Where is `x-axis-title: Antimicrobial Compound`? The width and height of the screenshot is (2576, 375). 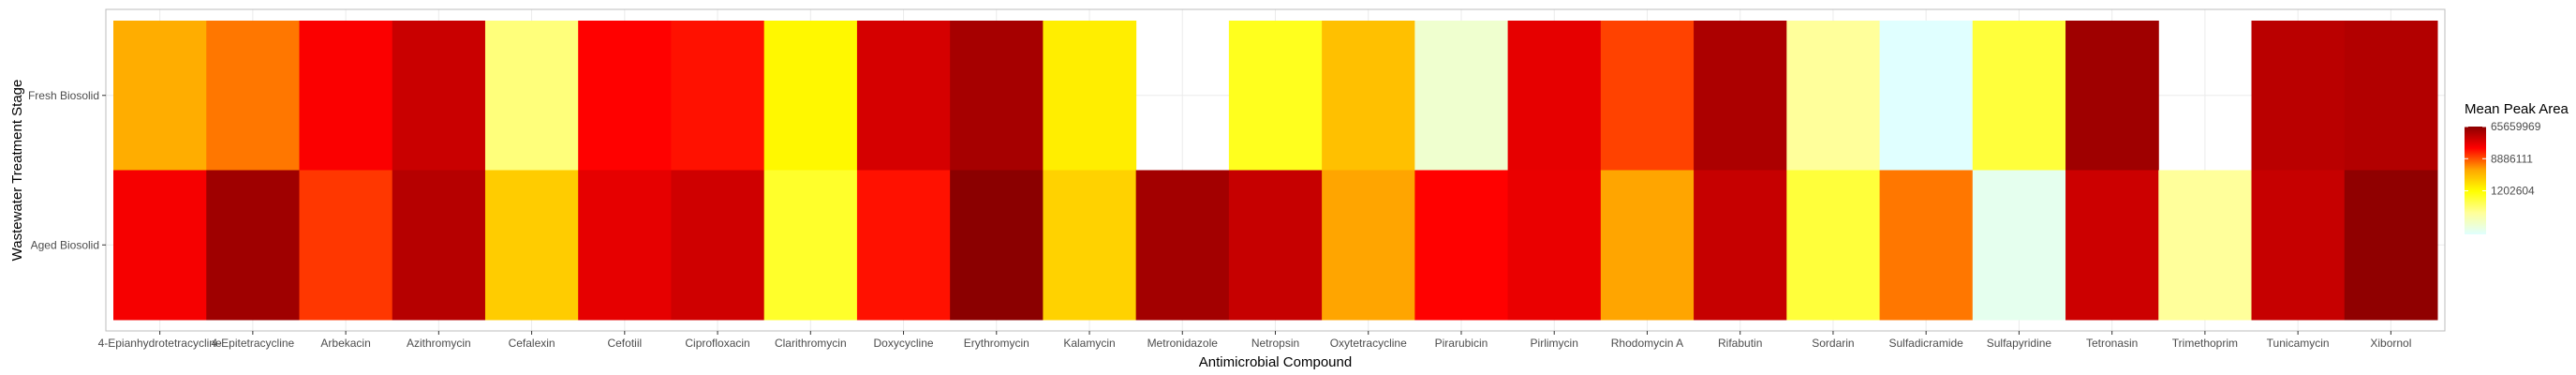
x-axis-title: Antimicrobial Compound is located at coordinates (1275, 362).